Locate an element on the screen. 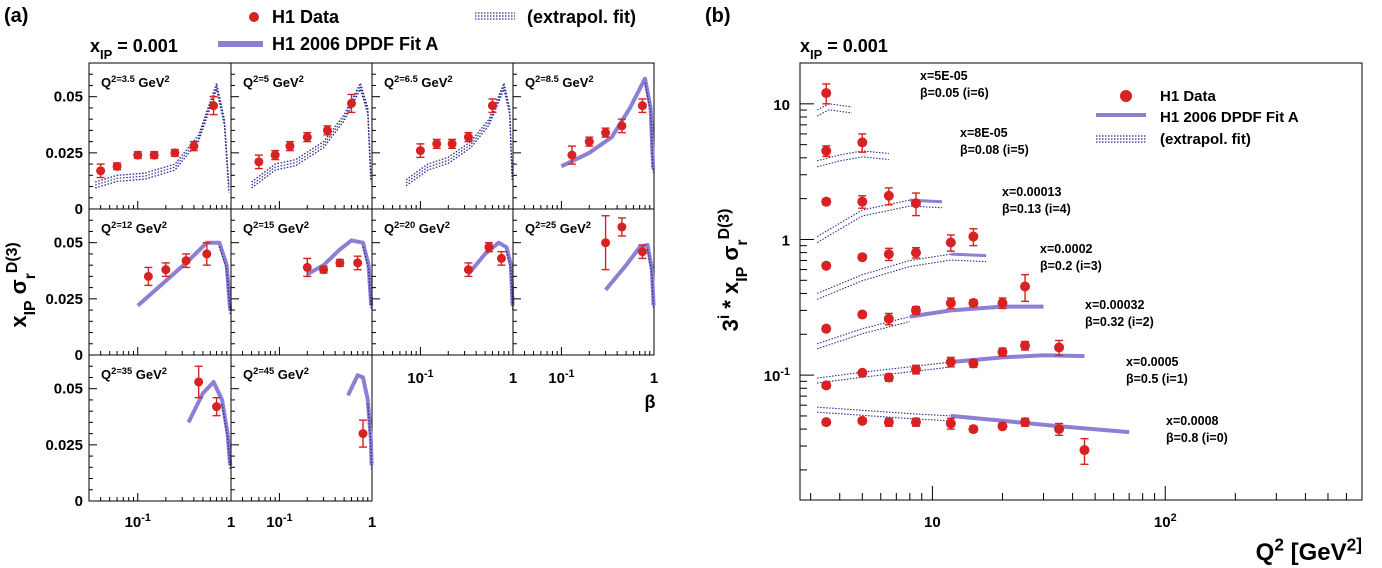  x-tick-label: 1 is located at coordinates (231, 522).